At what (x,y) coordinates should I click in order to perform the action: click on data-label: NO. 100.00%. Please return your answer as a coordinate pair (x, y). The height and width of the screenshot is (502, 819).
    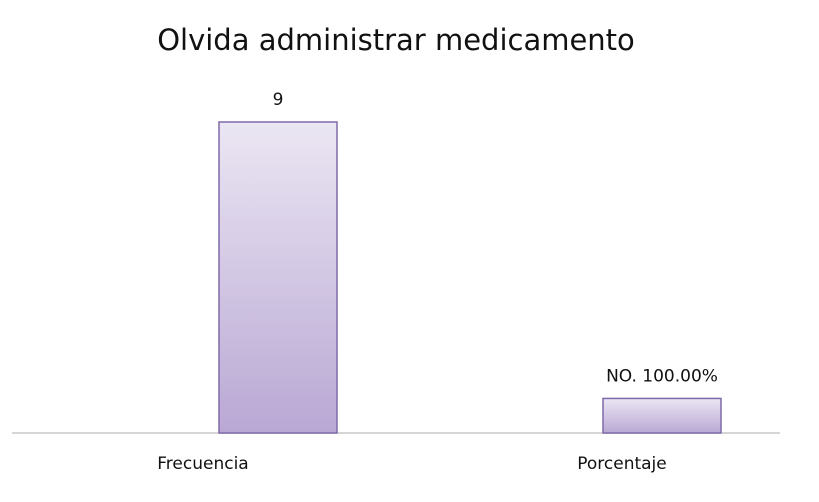
    Looking at the image, I should click on (662, 376).